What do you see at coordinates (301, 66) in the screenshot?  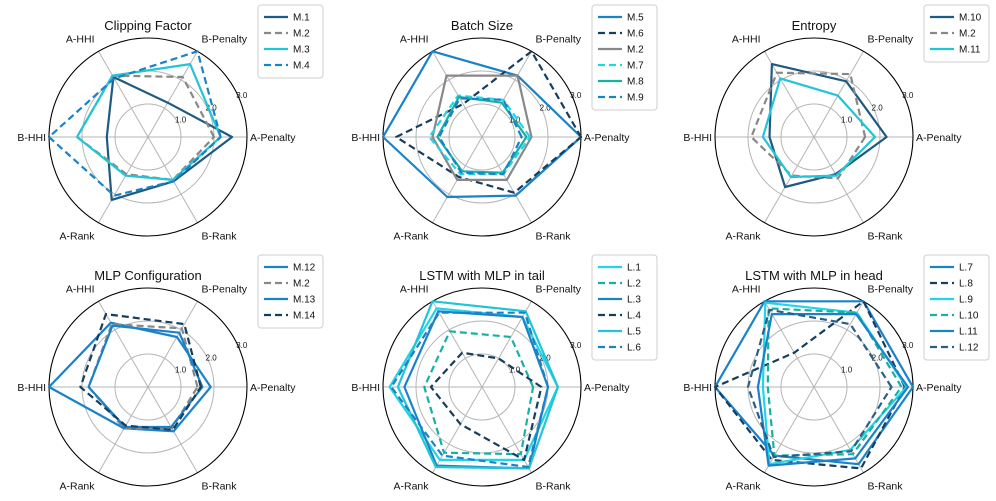 I see `legend-label: M.4` at bounding box center [301, 66].